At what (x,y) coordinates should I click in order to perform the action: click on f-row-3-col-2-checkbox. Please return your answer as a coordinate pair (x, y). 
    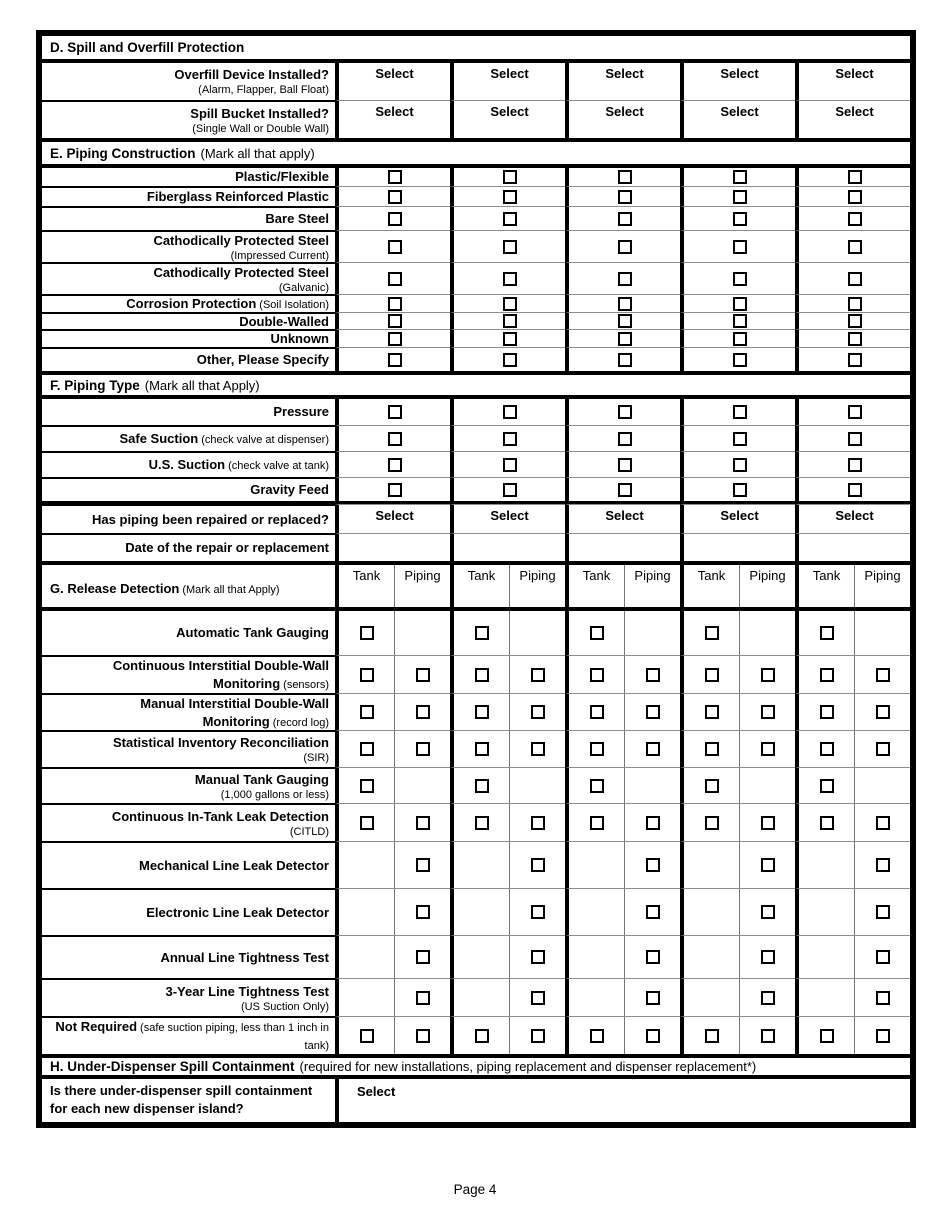
    Looking at the image, I should click on (509, 489).